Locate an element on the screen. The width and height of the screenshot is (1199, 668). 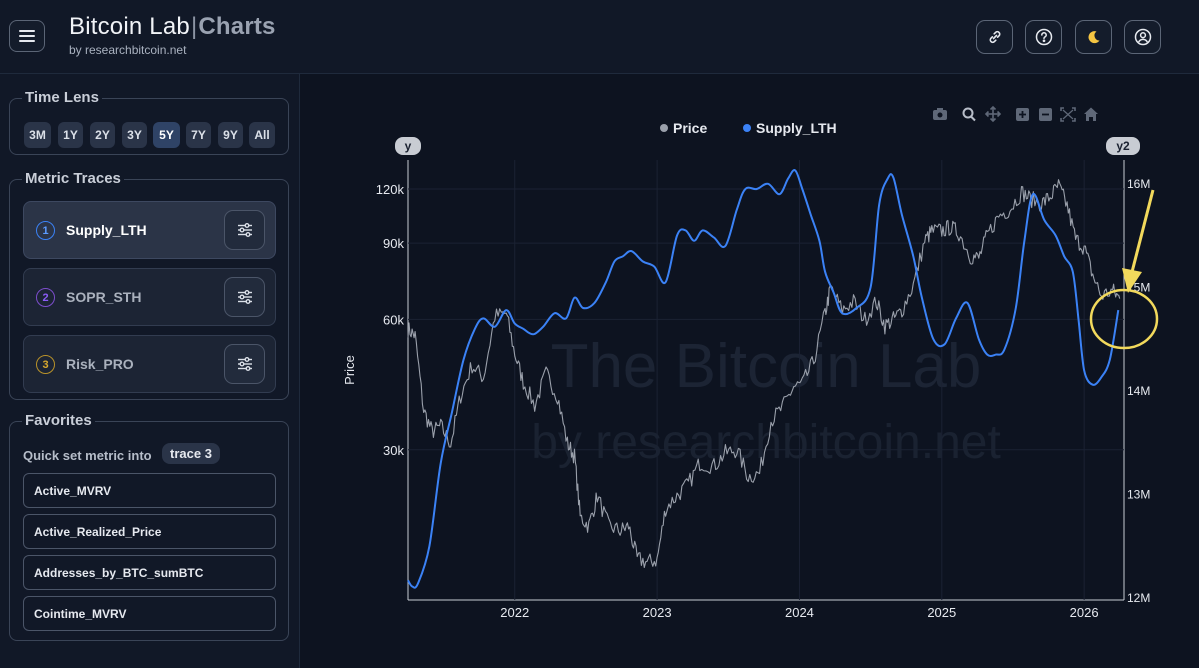
favorite-item: Active_MVRV is located at coordinates (149, 490).